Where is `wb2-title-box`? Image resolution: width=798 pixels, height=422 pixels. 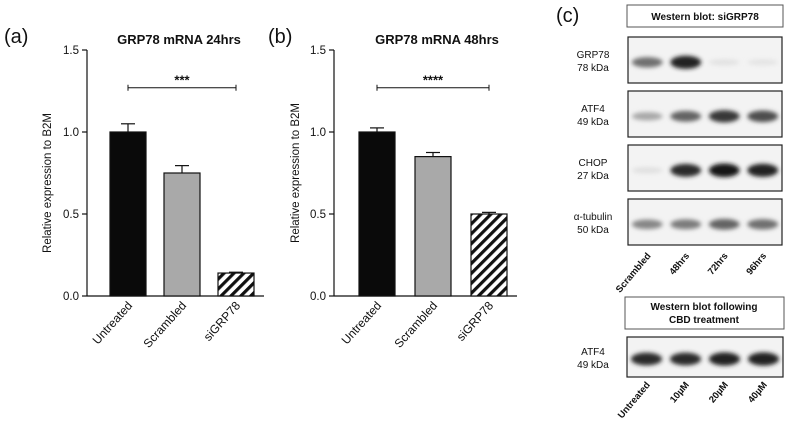
wb2-title-box is located at coordinates (704, 313).